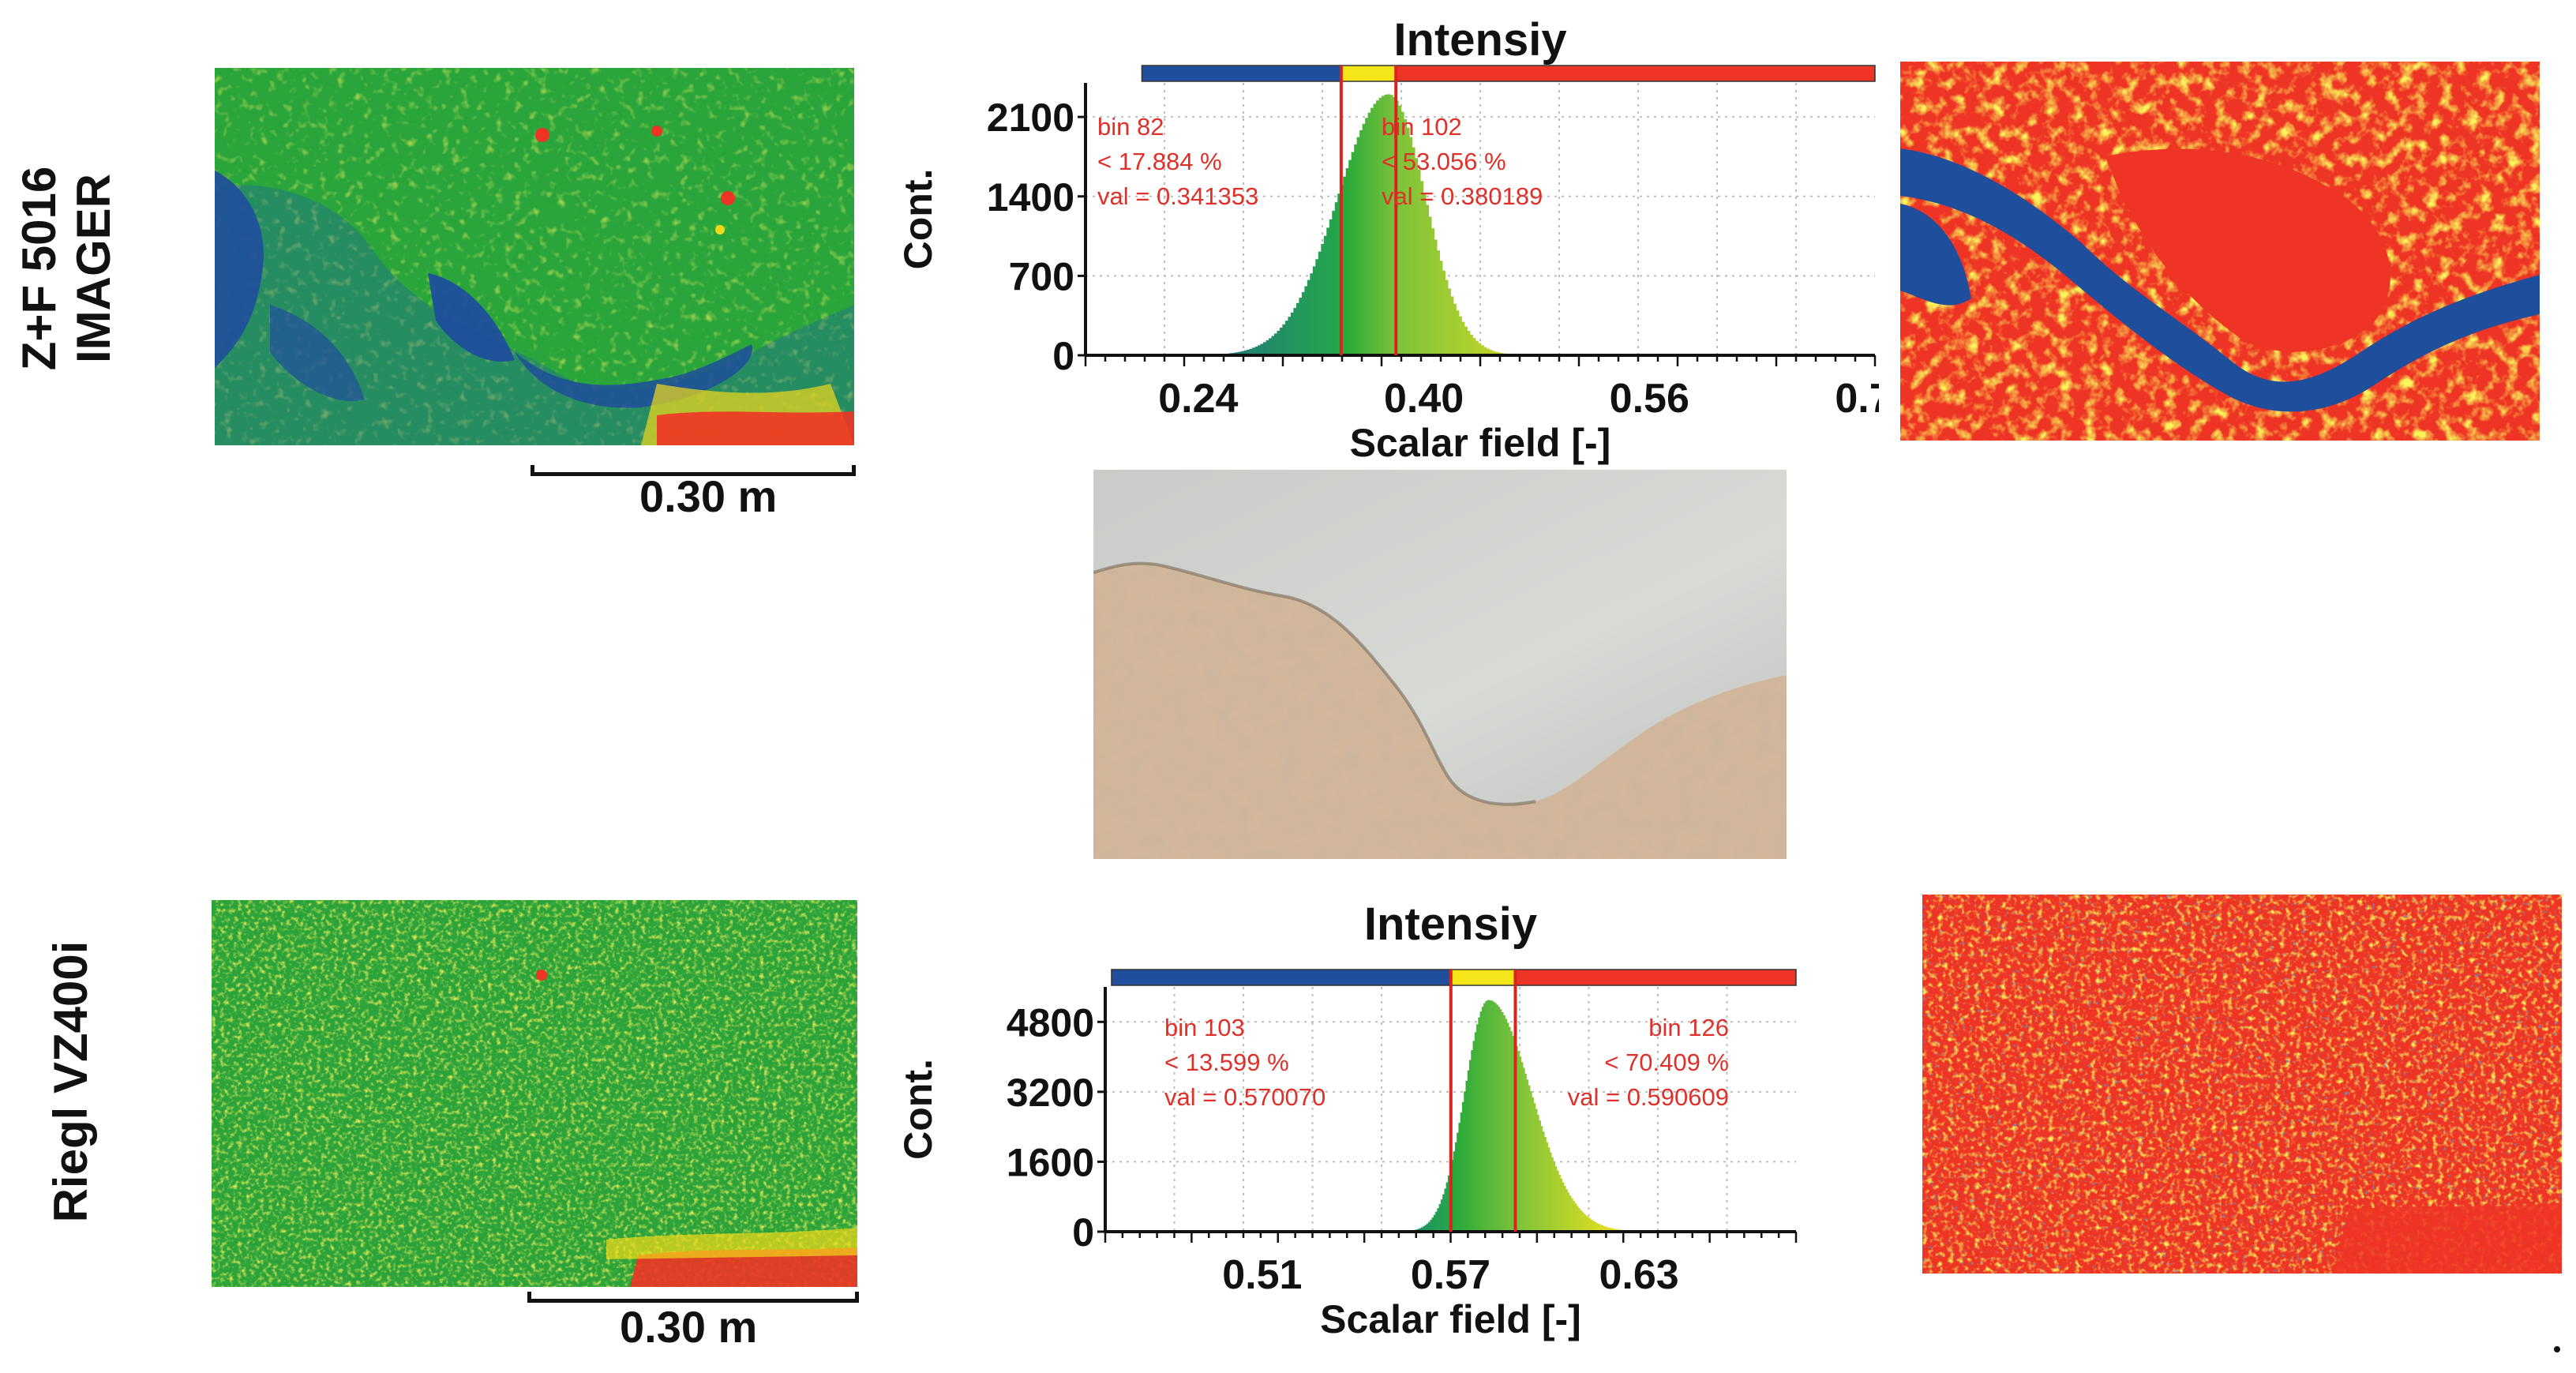  Describe the element at coordinates (1479, 40) in the screenshot. I see `histogram-title: Intensiy` at that location.